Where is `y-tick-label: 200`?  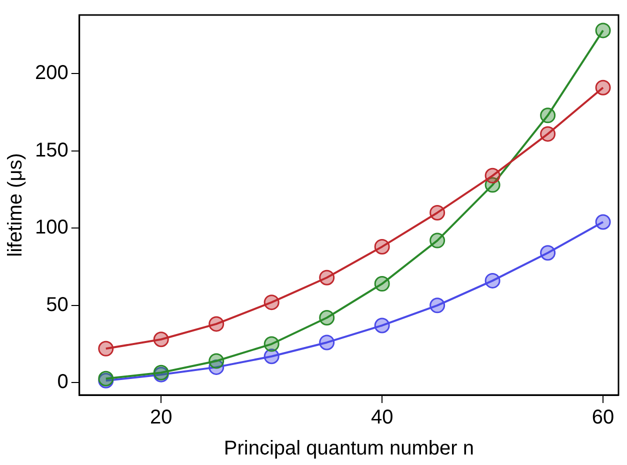
y-tick-label: 200 is located at coordinates (51, 73).